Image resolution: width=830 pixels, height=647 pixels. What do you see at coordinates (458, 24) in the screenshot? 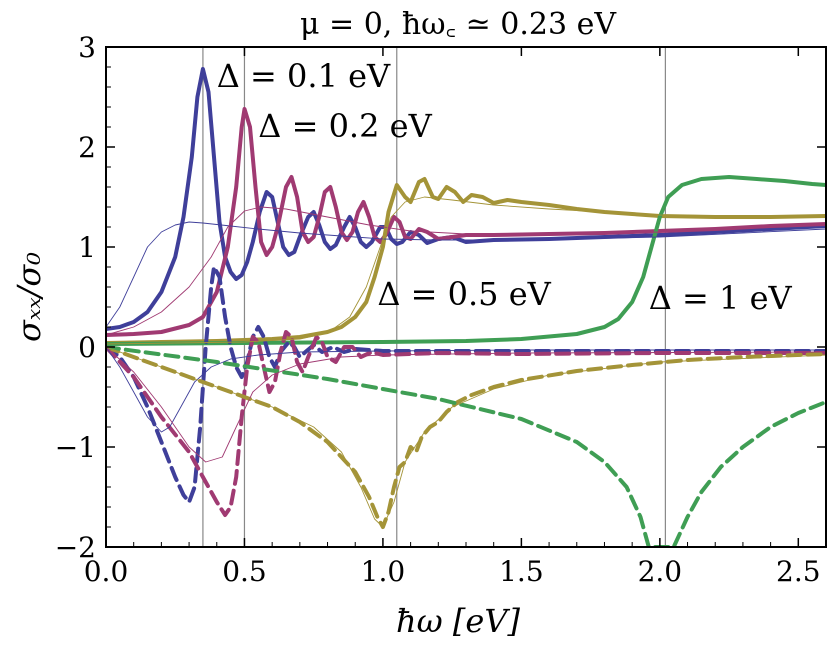
I see `chart-title: μ = 0, ħω꜀ ≃ 0.23 eV` at bounding box center [458, 24].